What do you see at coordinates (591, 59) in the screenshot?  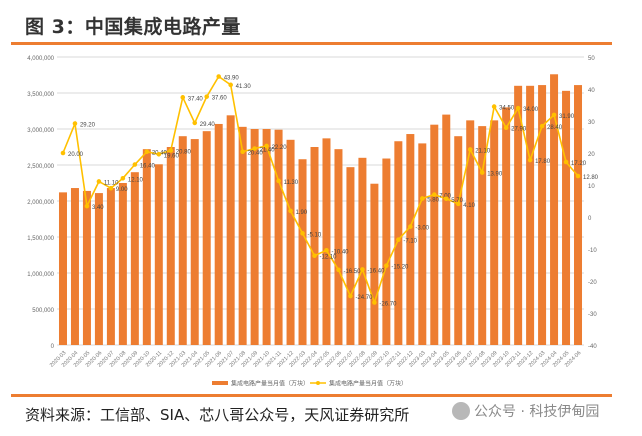 I see `right-tick-label: 50` at bounding box center [591, 59].